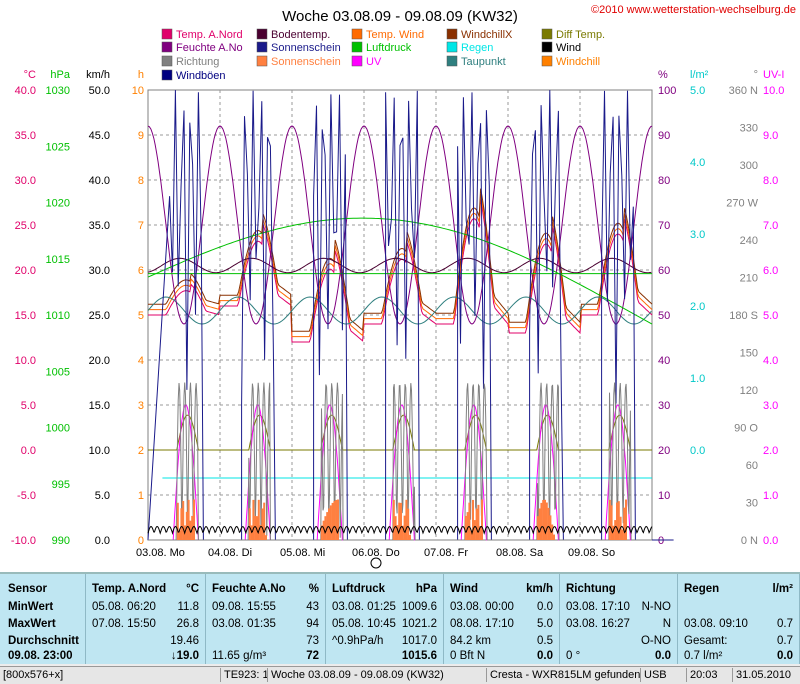 The width and height of the screenshot is (800, 684). What do you see at coordinates (661, 541) in the screenshot?
I see `axis-tick-pct: 0` at bounding box center [661, 541].